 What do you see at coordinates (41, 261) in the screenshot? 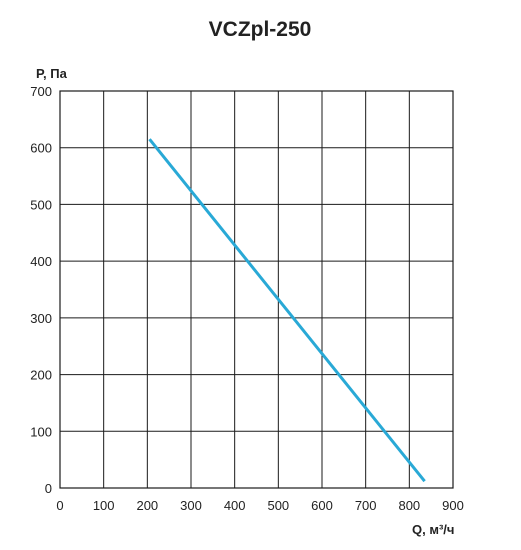
I see `y-tick-label: 400` at bounding box center [41, 261].